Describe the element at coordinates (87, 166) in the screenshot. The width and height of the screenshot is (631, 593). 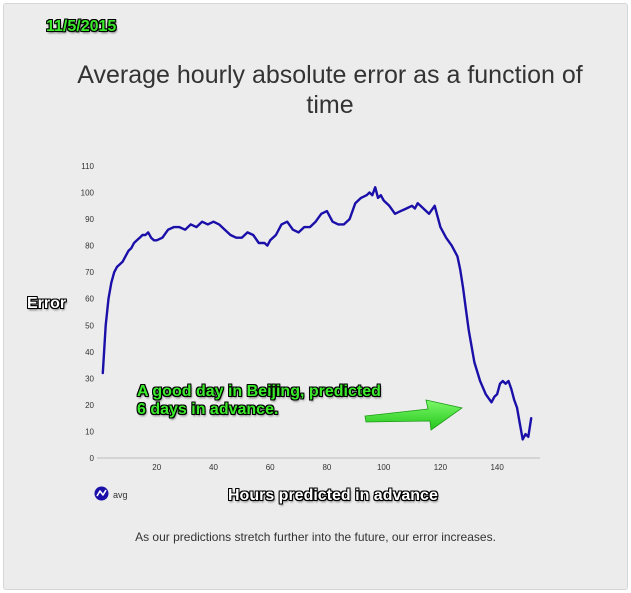
I see `y-tick-label: 110` at that location.